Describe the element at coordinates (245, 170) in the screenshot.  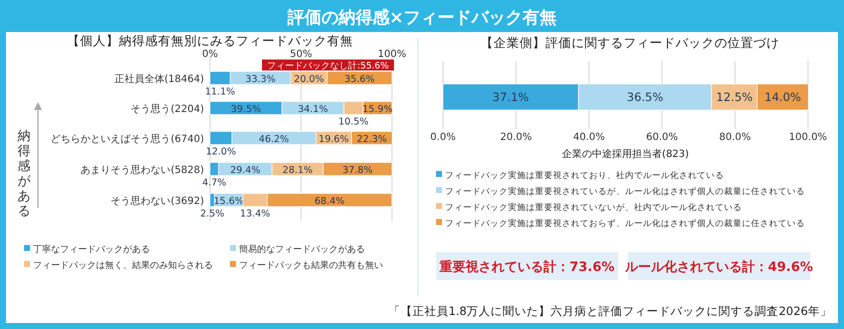
I see `data-label: 29.4%` at that location.